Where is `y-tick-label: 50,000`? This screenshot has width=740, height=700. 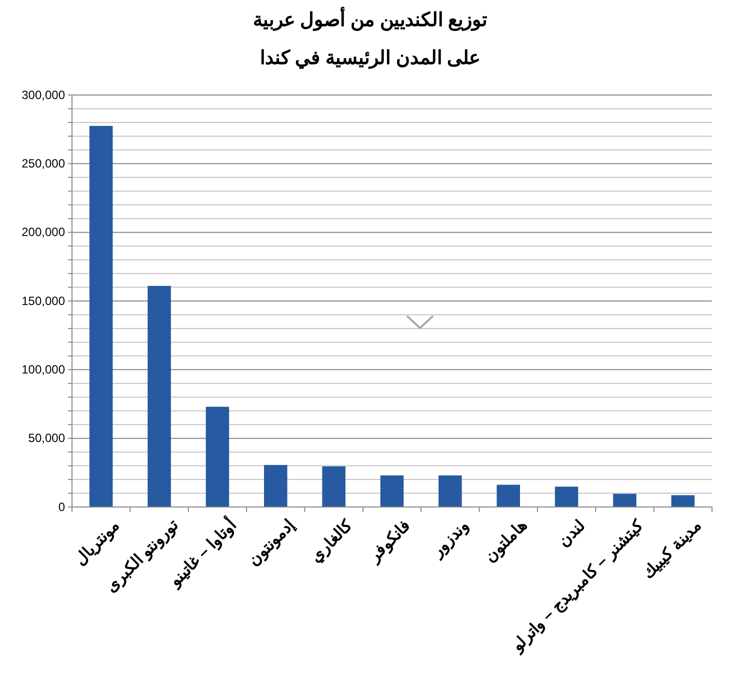
y-tick-label: 50,000 is located at coordinates (47, 438).